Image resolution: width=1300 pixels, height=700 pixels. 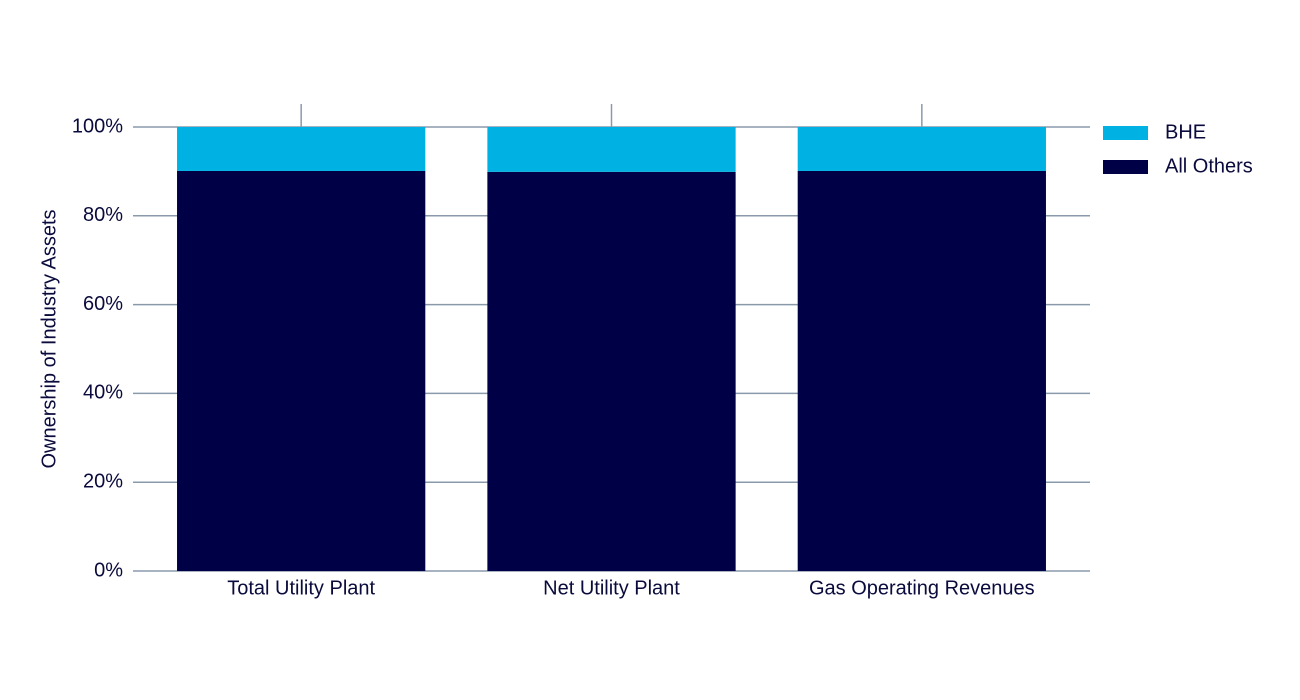 I want to click on x-tick-label: Net Utility Plant, so click(x=611, y=588).